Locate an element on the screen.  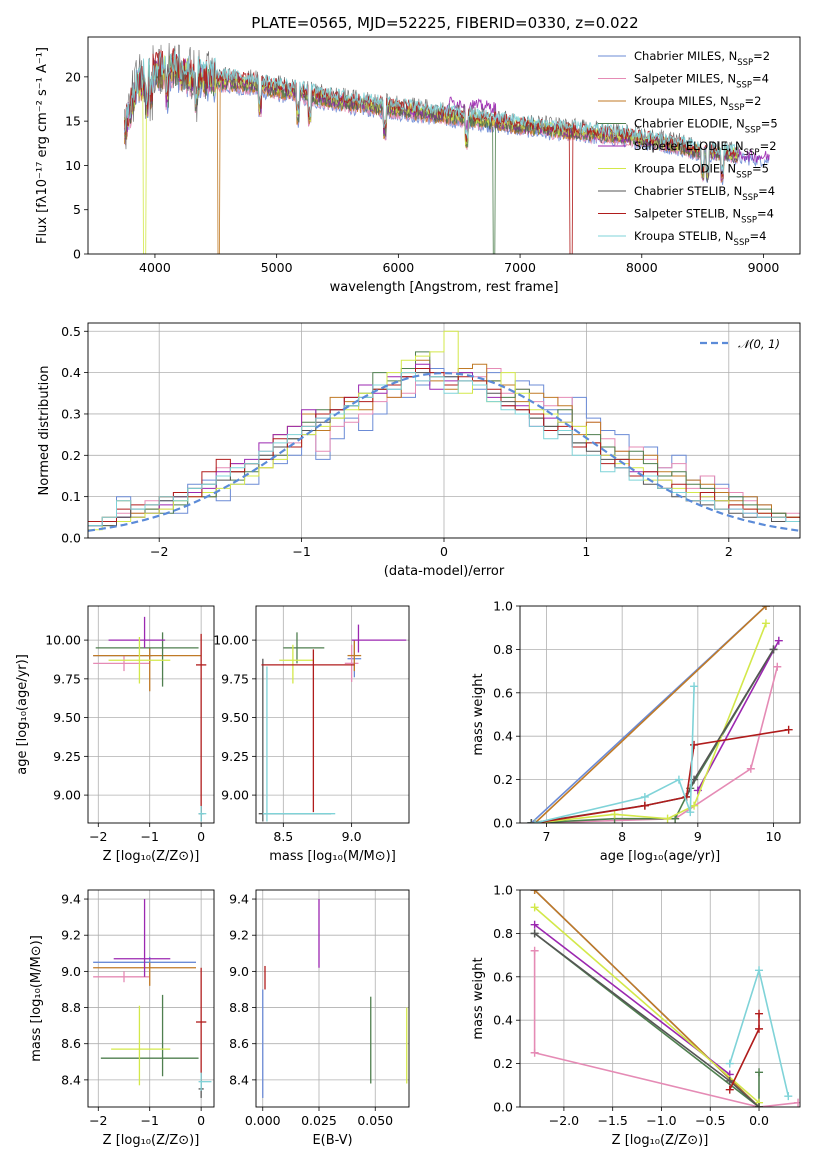
y-tick-label: 8.4 is located at coordinates (239, 1079).